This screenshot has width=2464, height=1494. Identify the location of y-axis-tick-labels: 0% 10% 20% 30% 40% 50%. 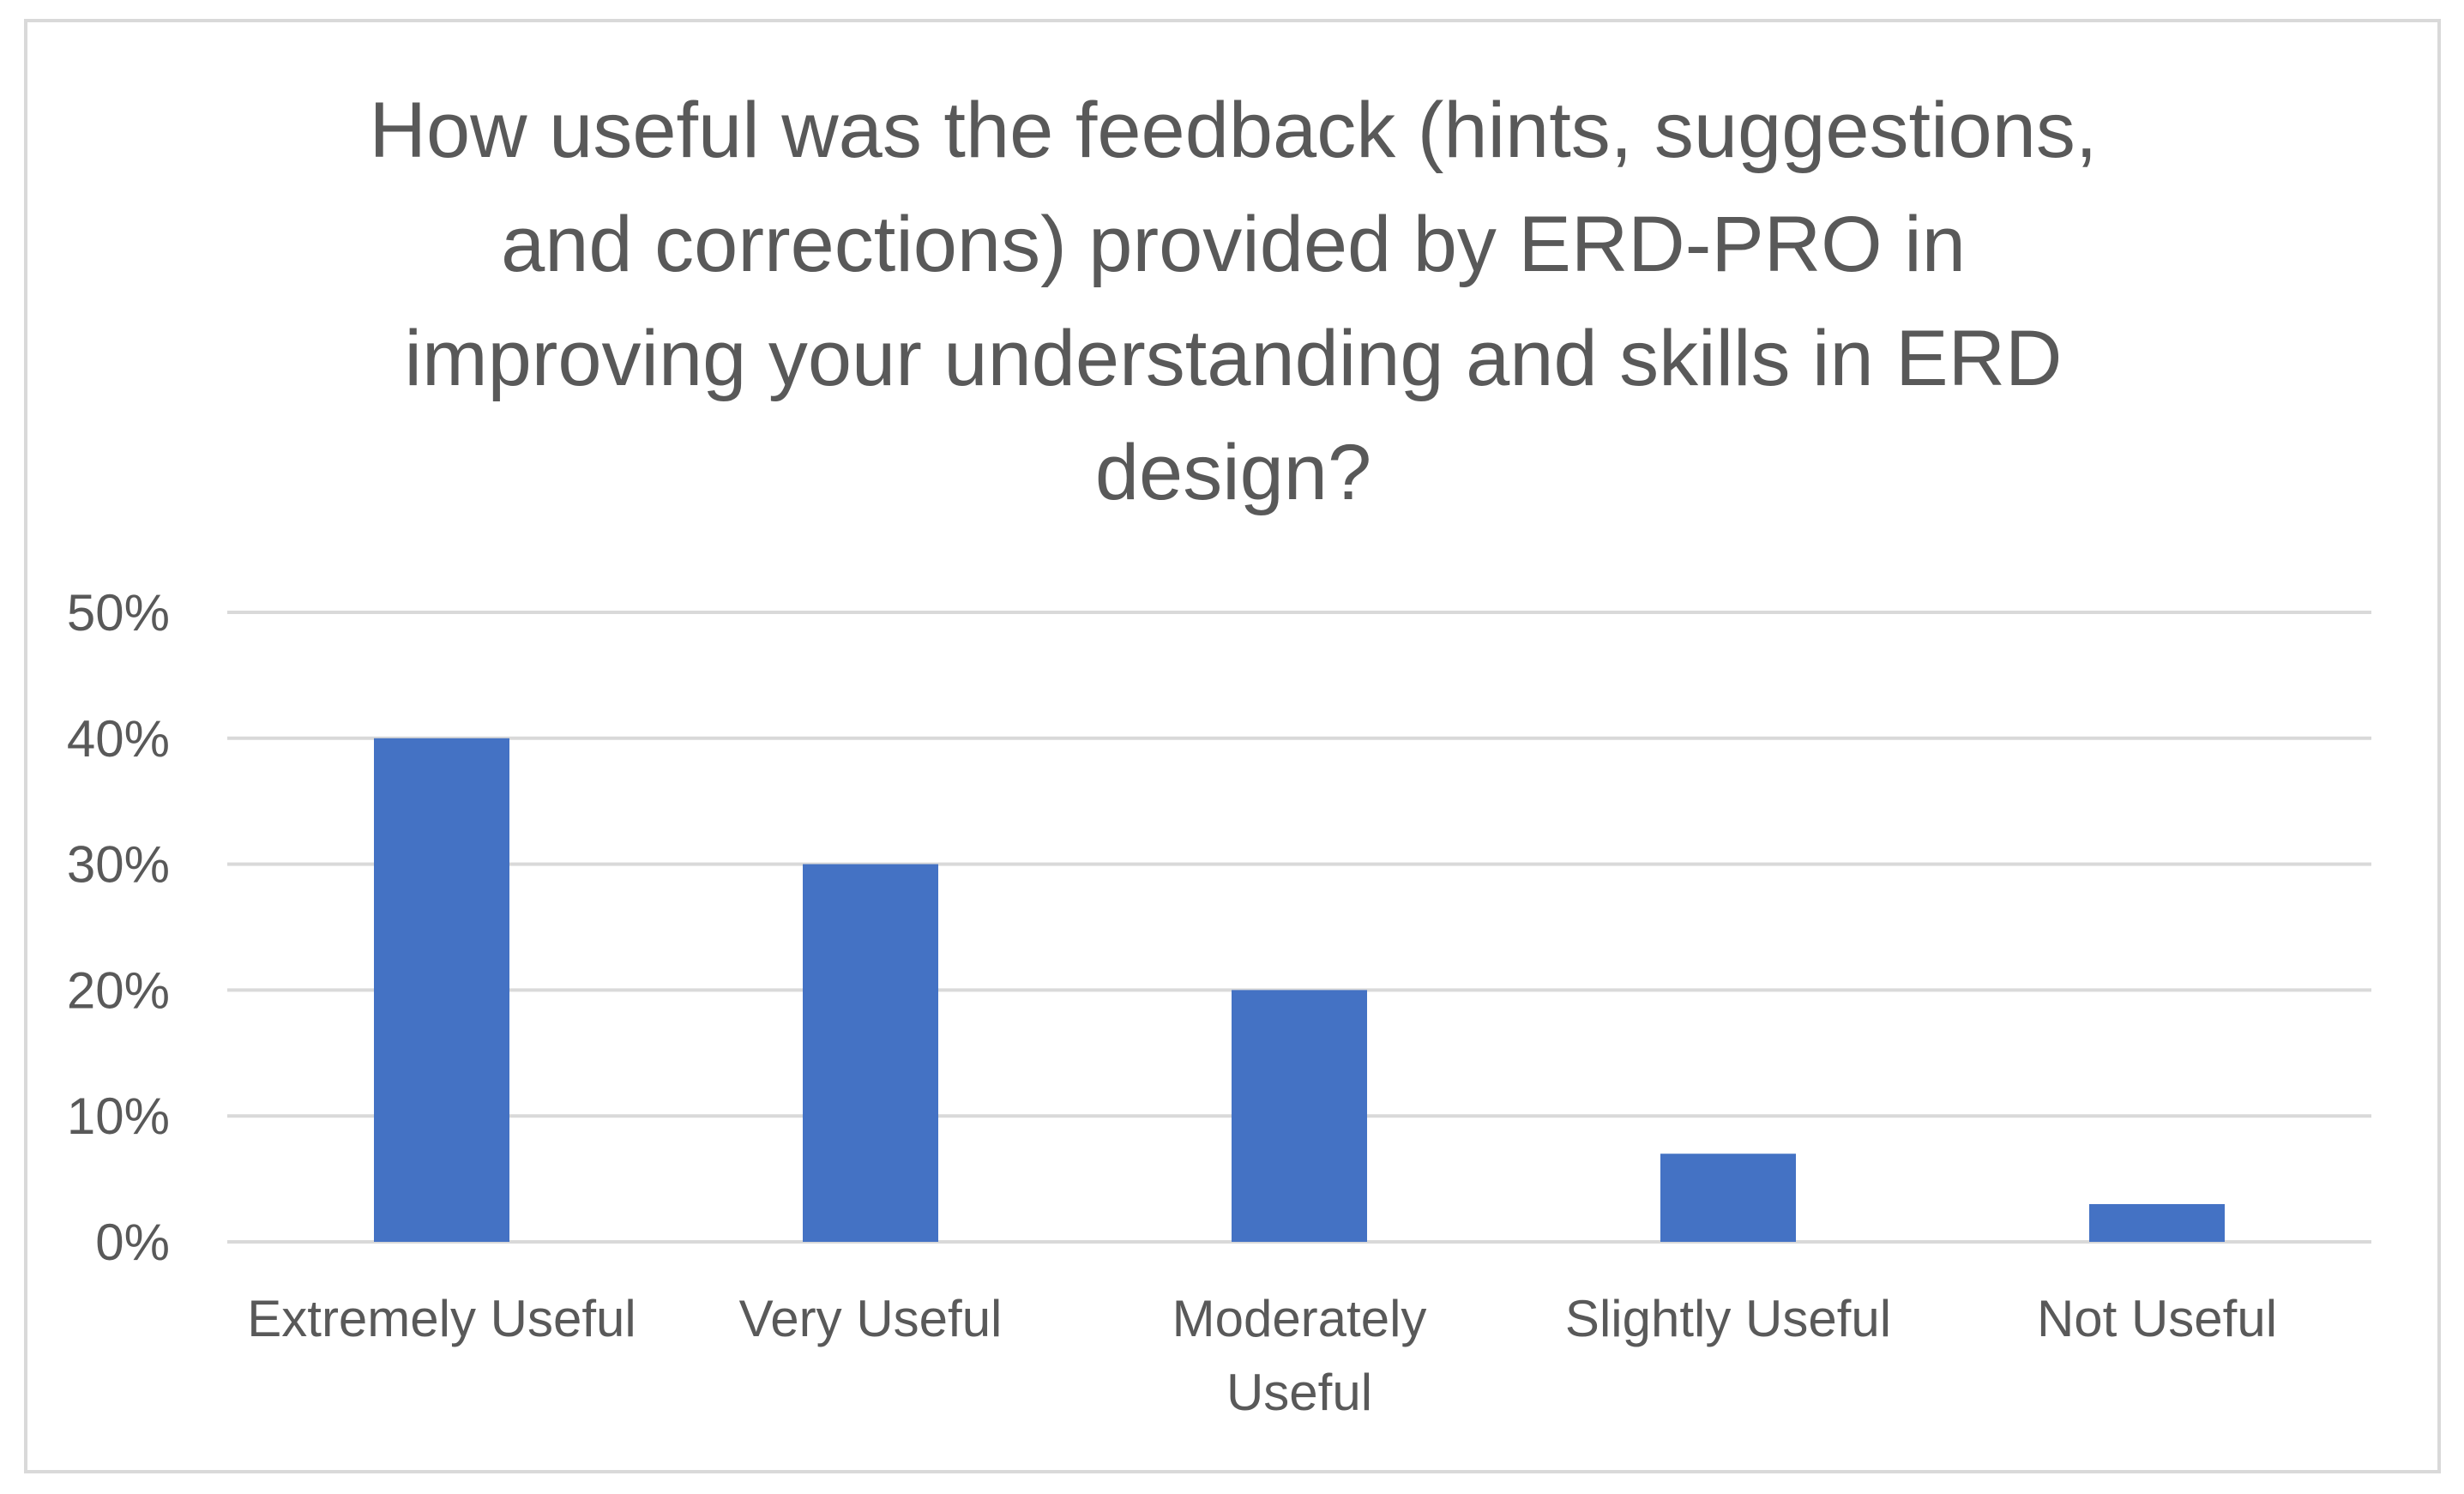
(119, 928).